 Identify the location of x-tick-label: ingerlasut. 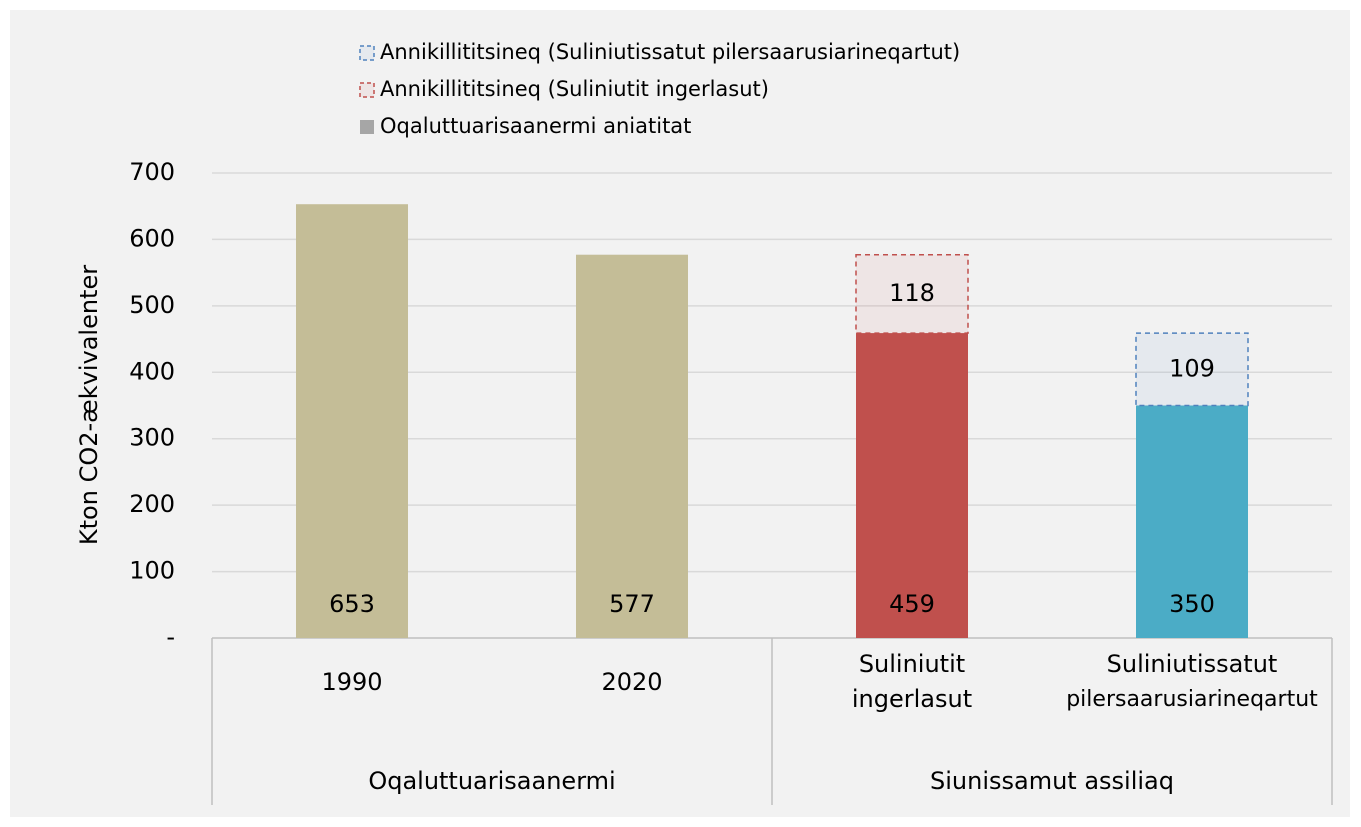
(912, 699).